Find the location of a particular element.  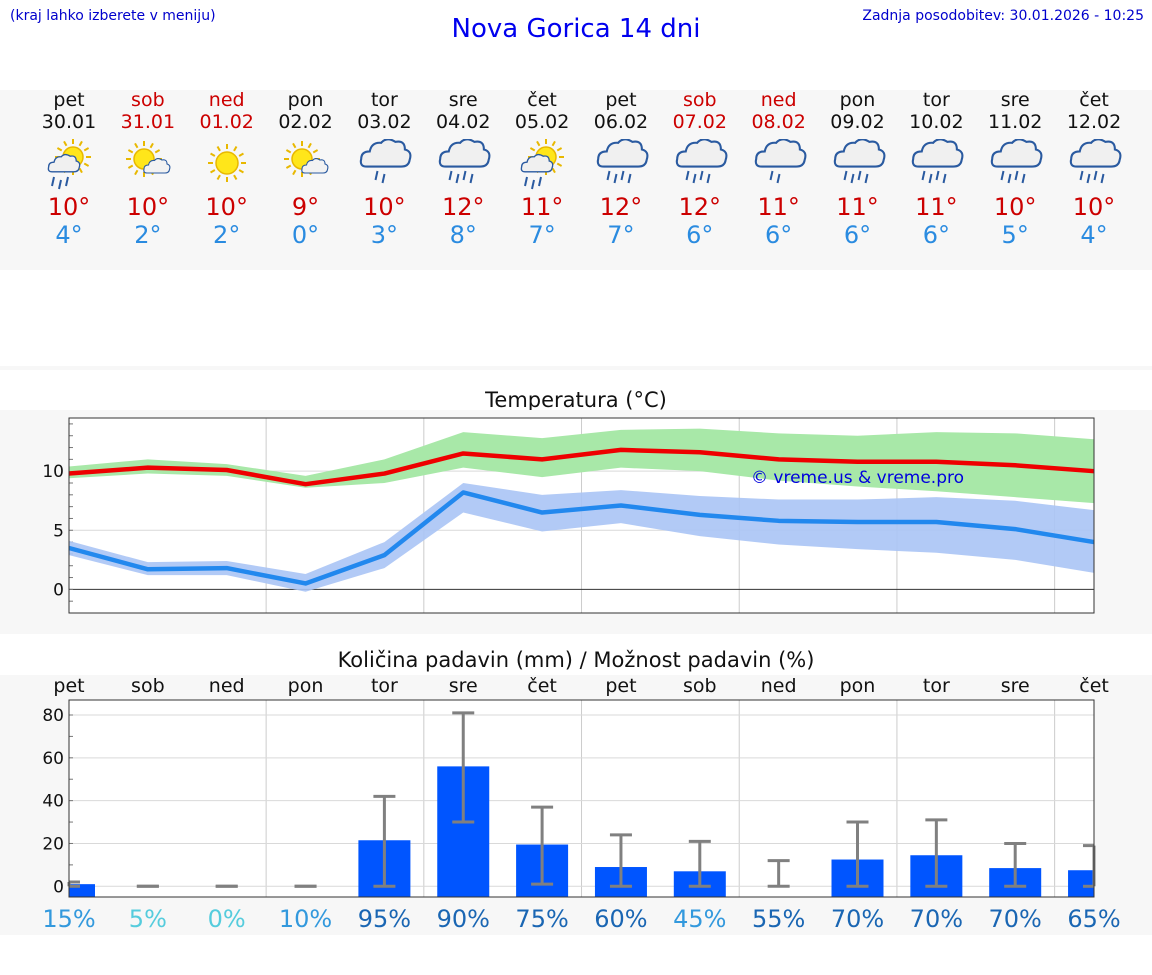

forecast-day: pet 06.02 12° 7° is located at coordinates (621, 169).